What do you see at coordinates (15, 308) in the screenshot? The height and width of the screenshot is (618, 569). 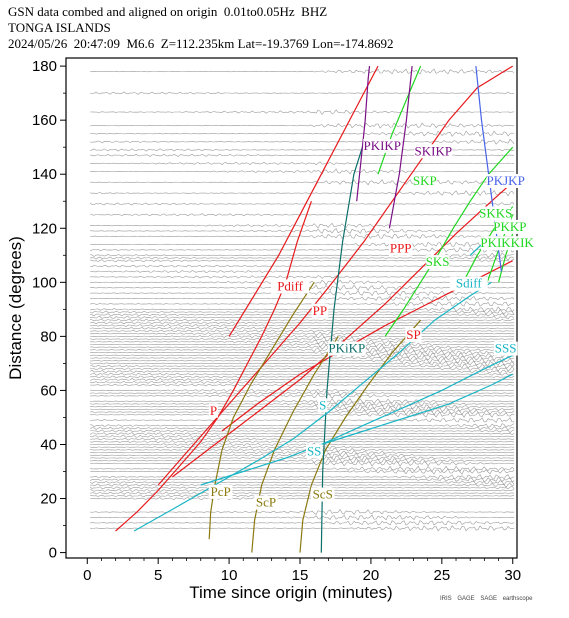 I see `y-axis-label: Distance (degrees)` at bounding box center [15, 308].